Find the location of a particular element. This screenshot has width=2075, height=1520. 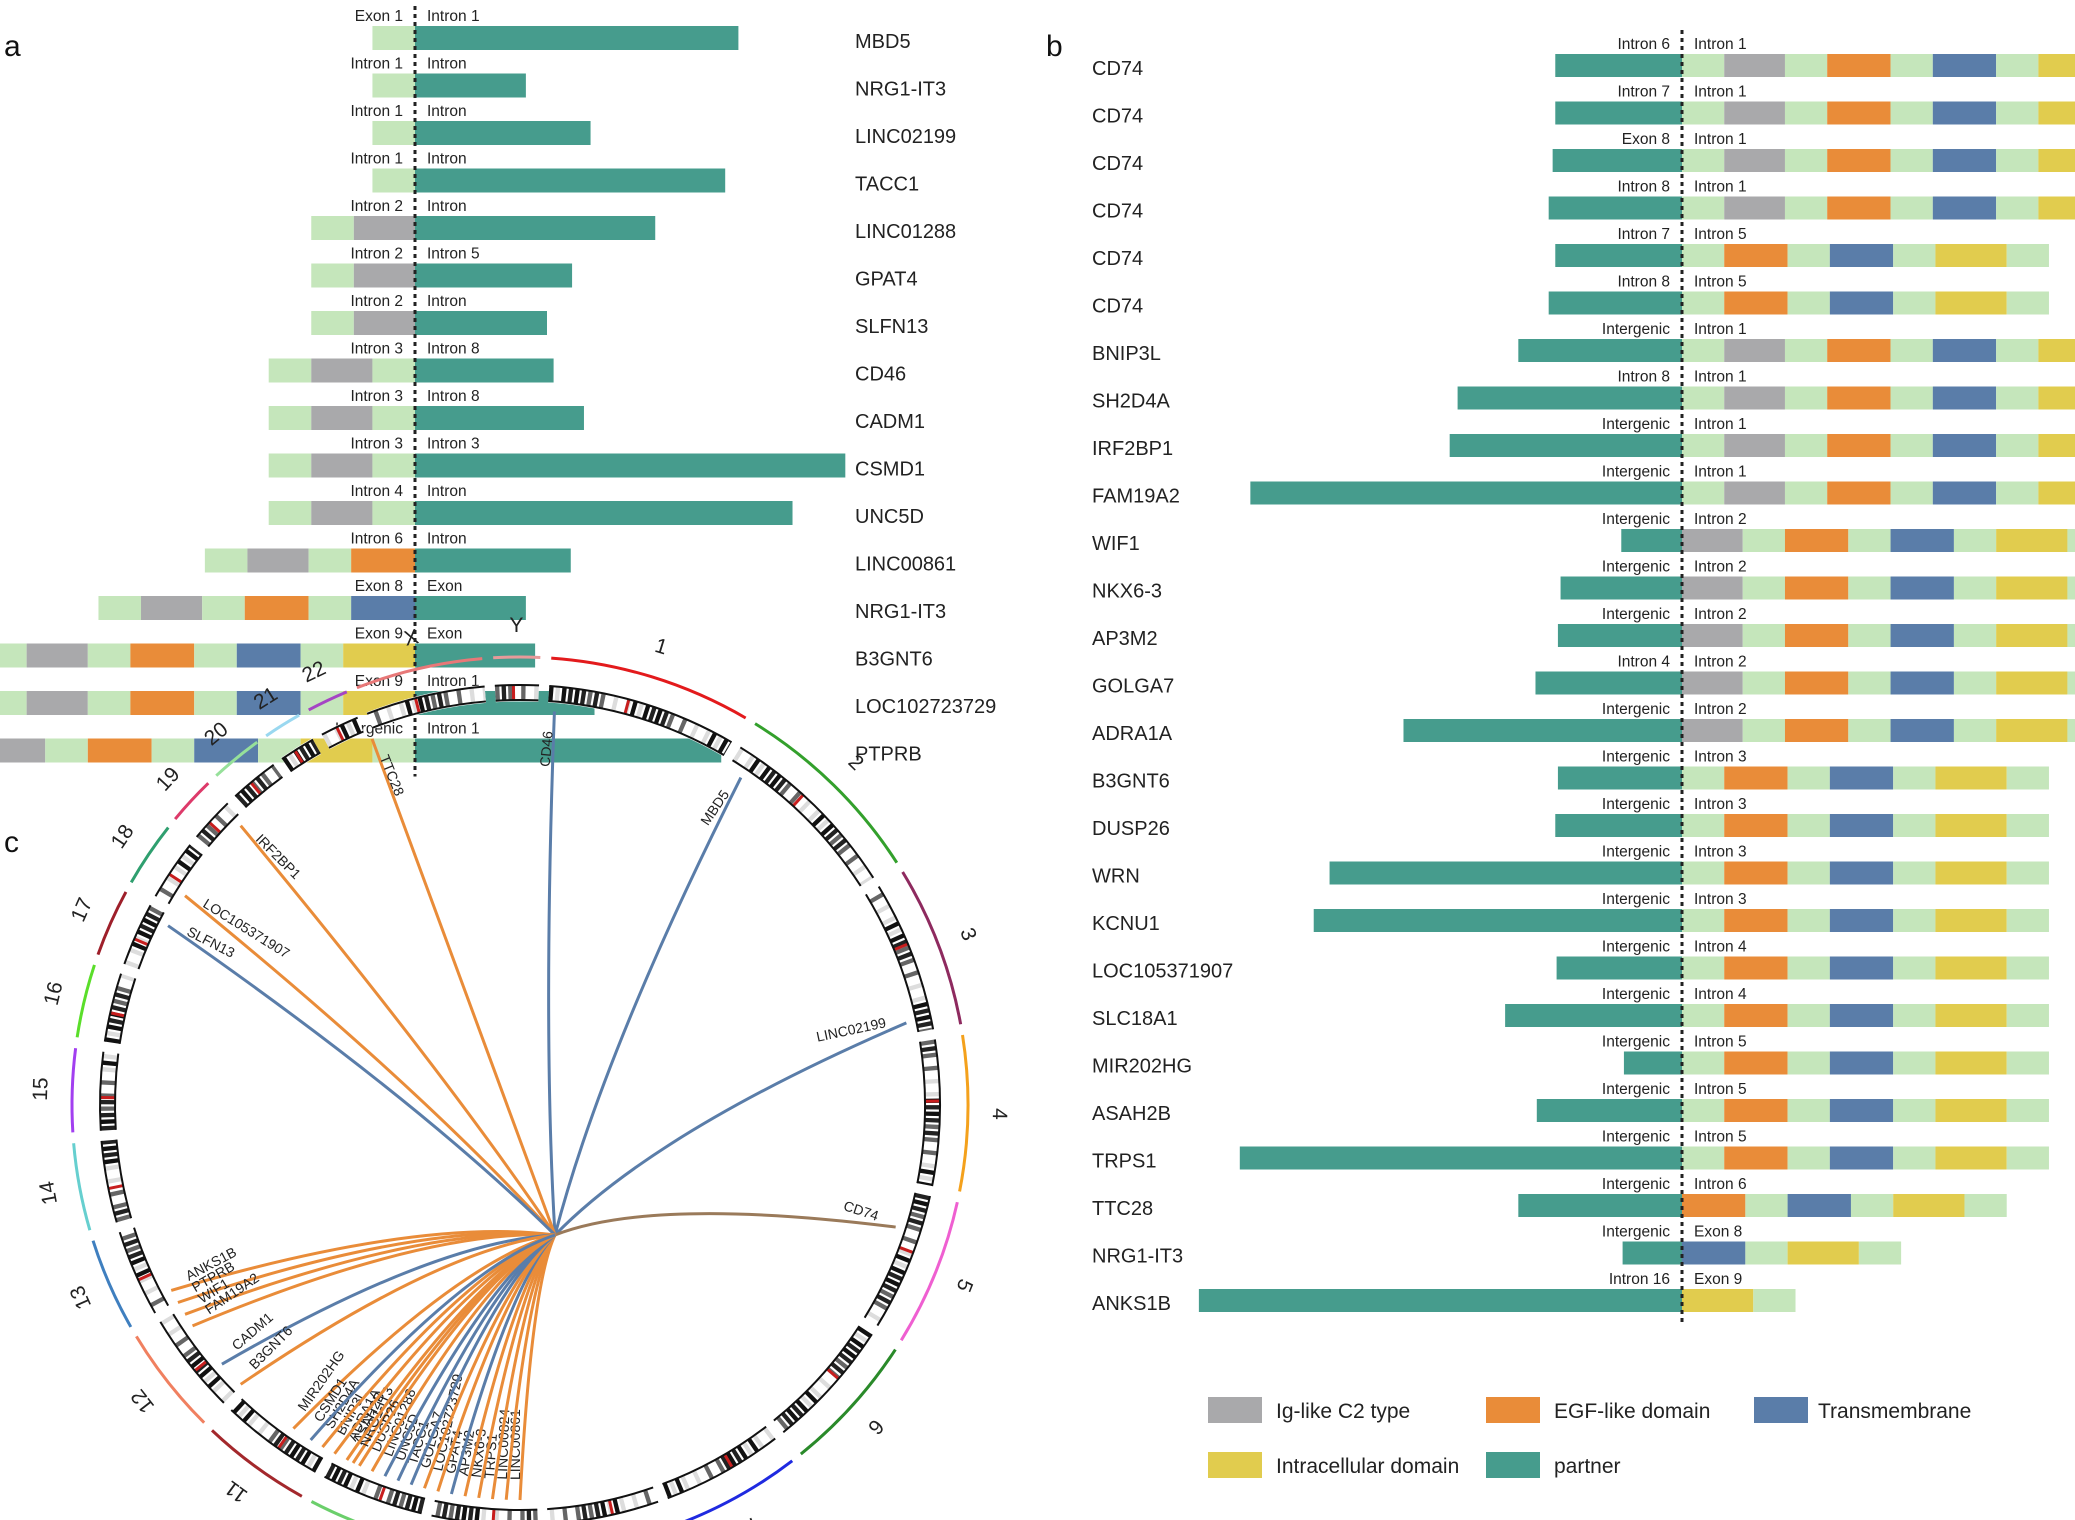

centromere-mark is located at coordinates (627, 706).